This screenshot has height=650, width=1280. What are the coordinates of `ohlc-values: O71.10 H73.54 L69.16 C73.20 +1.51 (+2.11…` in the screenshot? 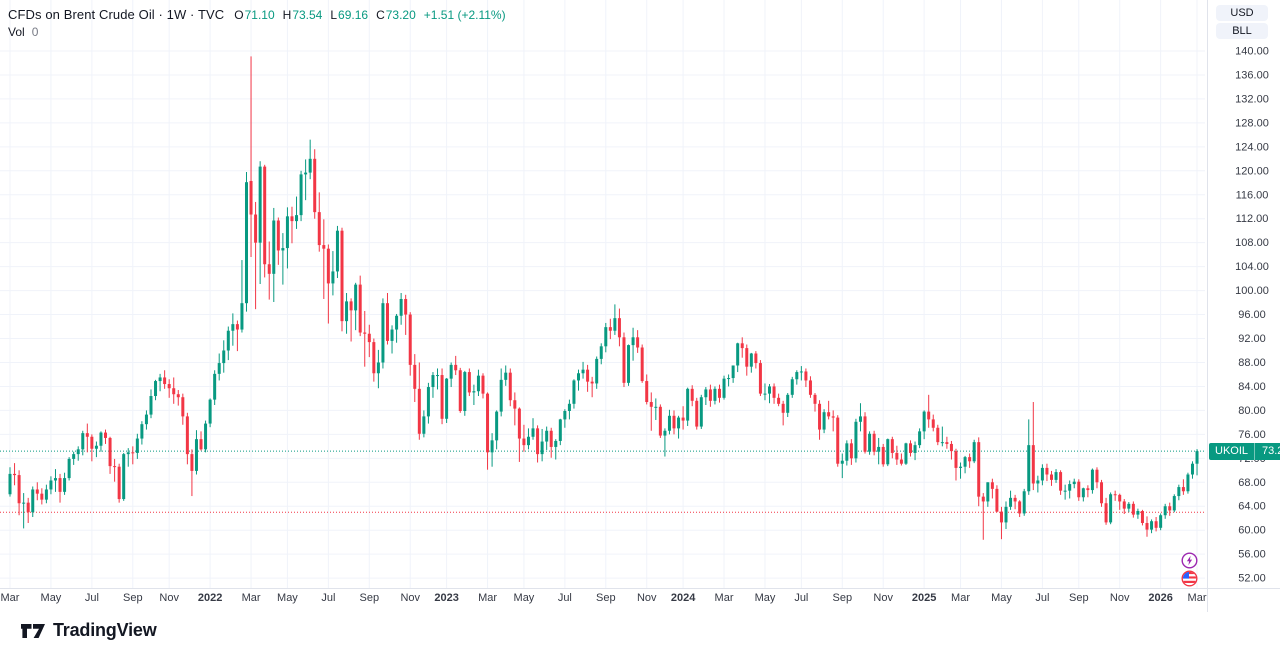 It's located at (369, 15).